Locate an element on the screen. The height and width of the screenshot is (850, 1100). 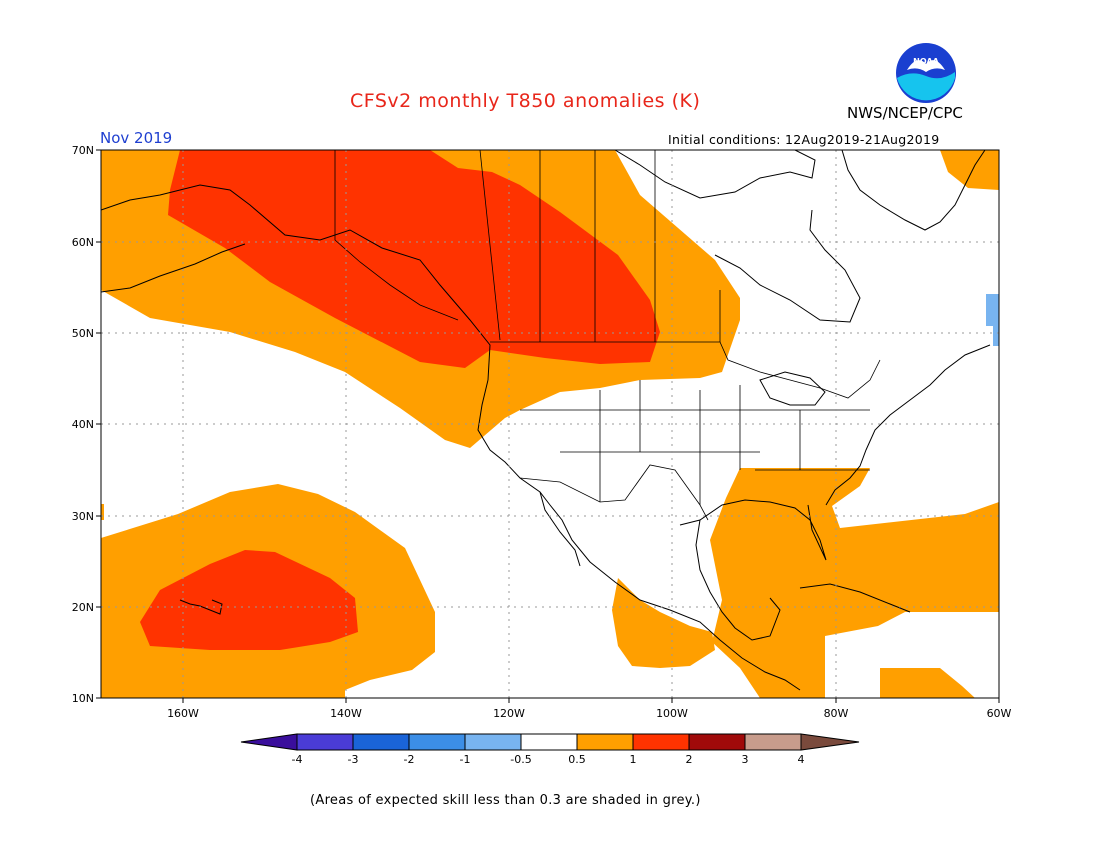
colorbar-tick-label: 0.5 is located at coordinates (577, 759).